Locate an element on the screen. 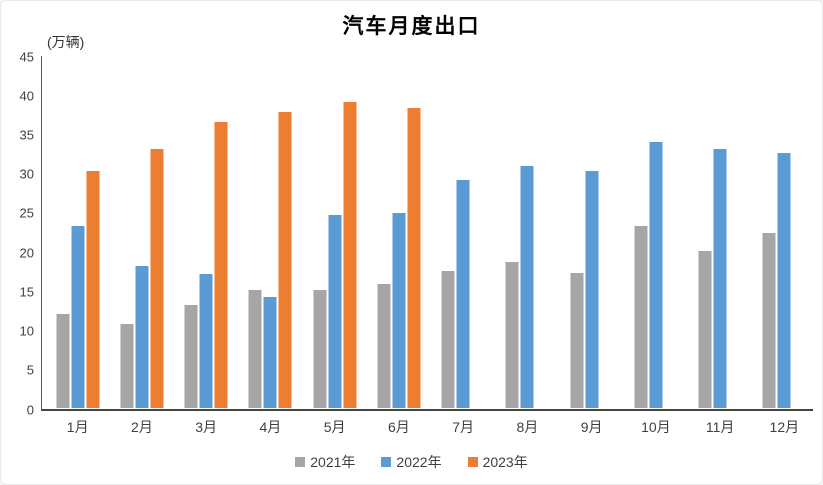 The height and width of the screenshot is (485, 823). bar-2022年-5月 is located at coordinates (335, 311).